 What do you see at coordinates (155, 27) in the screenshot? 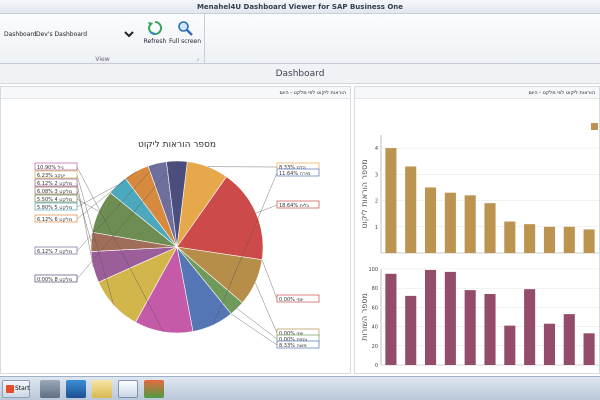
I see `refresh-icon` at bounding box center [155, 27].